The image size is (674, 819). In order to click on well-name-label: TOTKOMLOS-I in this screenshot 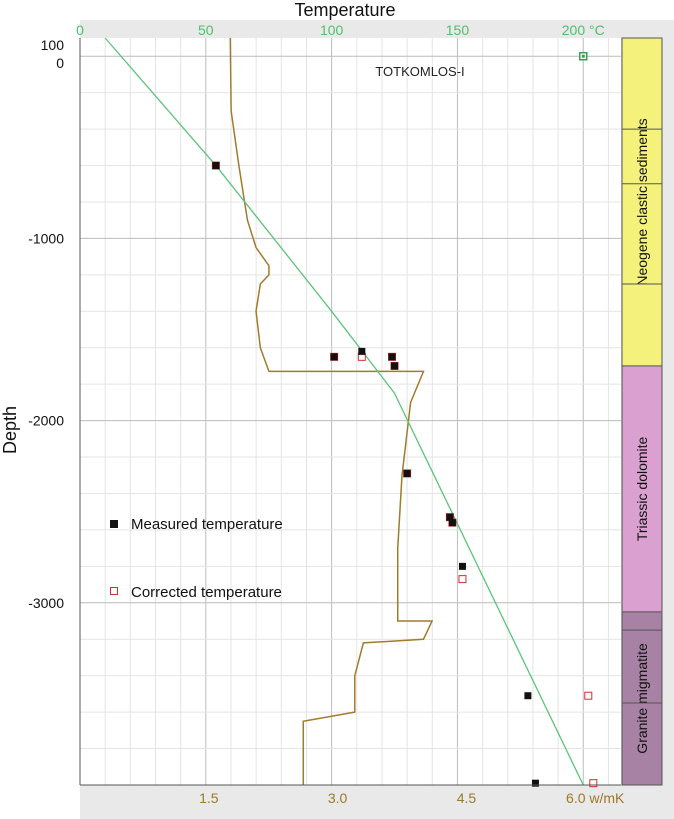, I will do `click(419, 71)`.